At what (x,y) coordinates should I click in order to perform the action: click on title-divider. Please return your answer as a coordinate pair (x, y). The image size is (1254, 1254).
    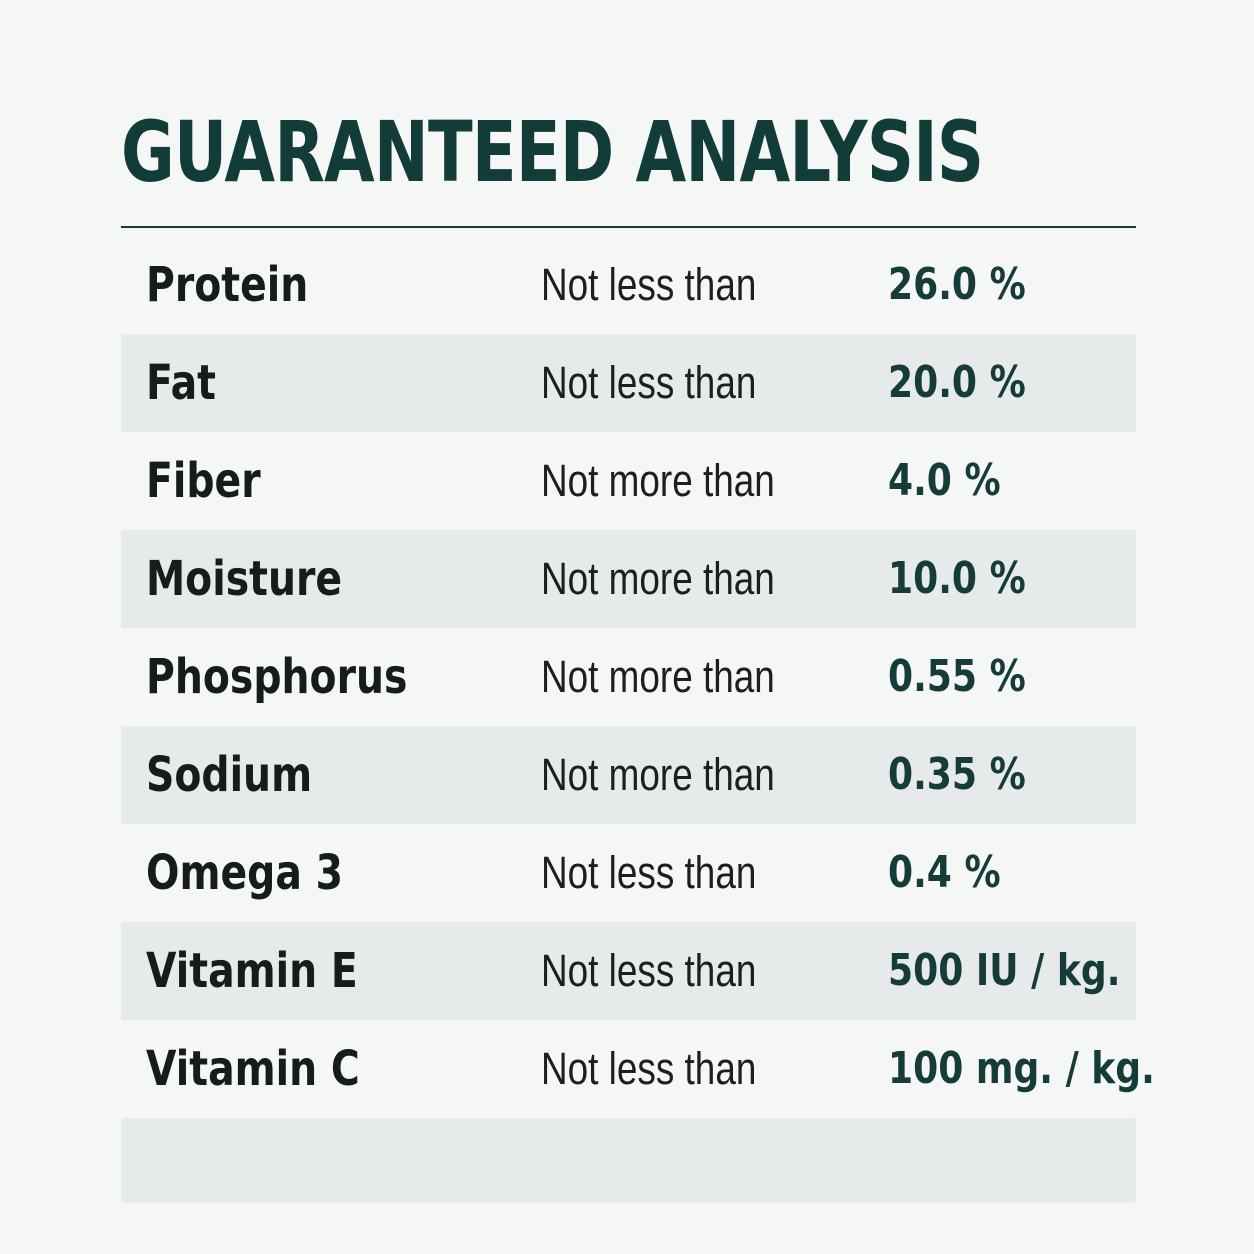
    Looking at the image, I should click on (628, 227).